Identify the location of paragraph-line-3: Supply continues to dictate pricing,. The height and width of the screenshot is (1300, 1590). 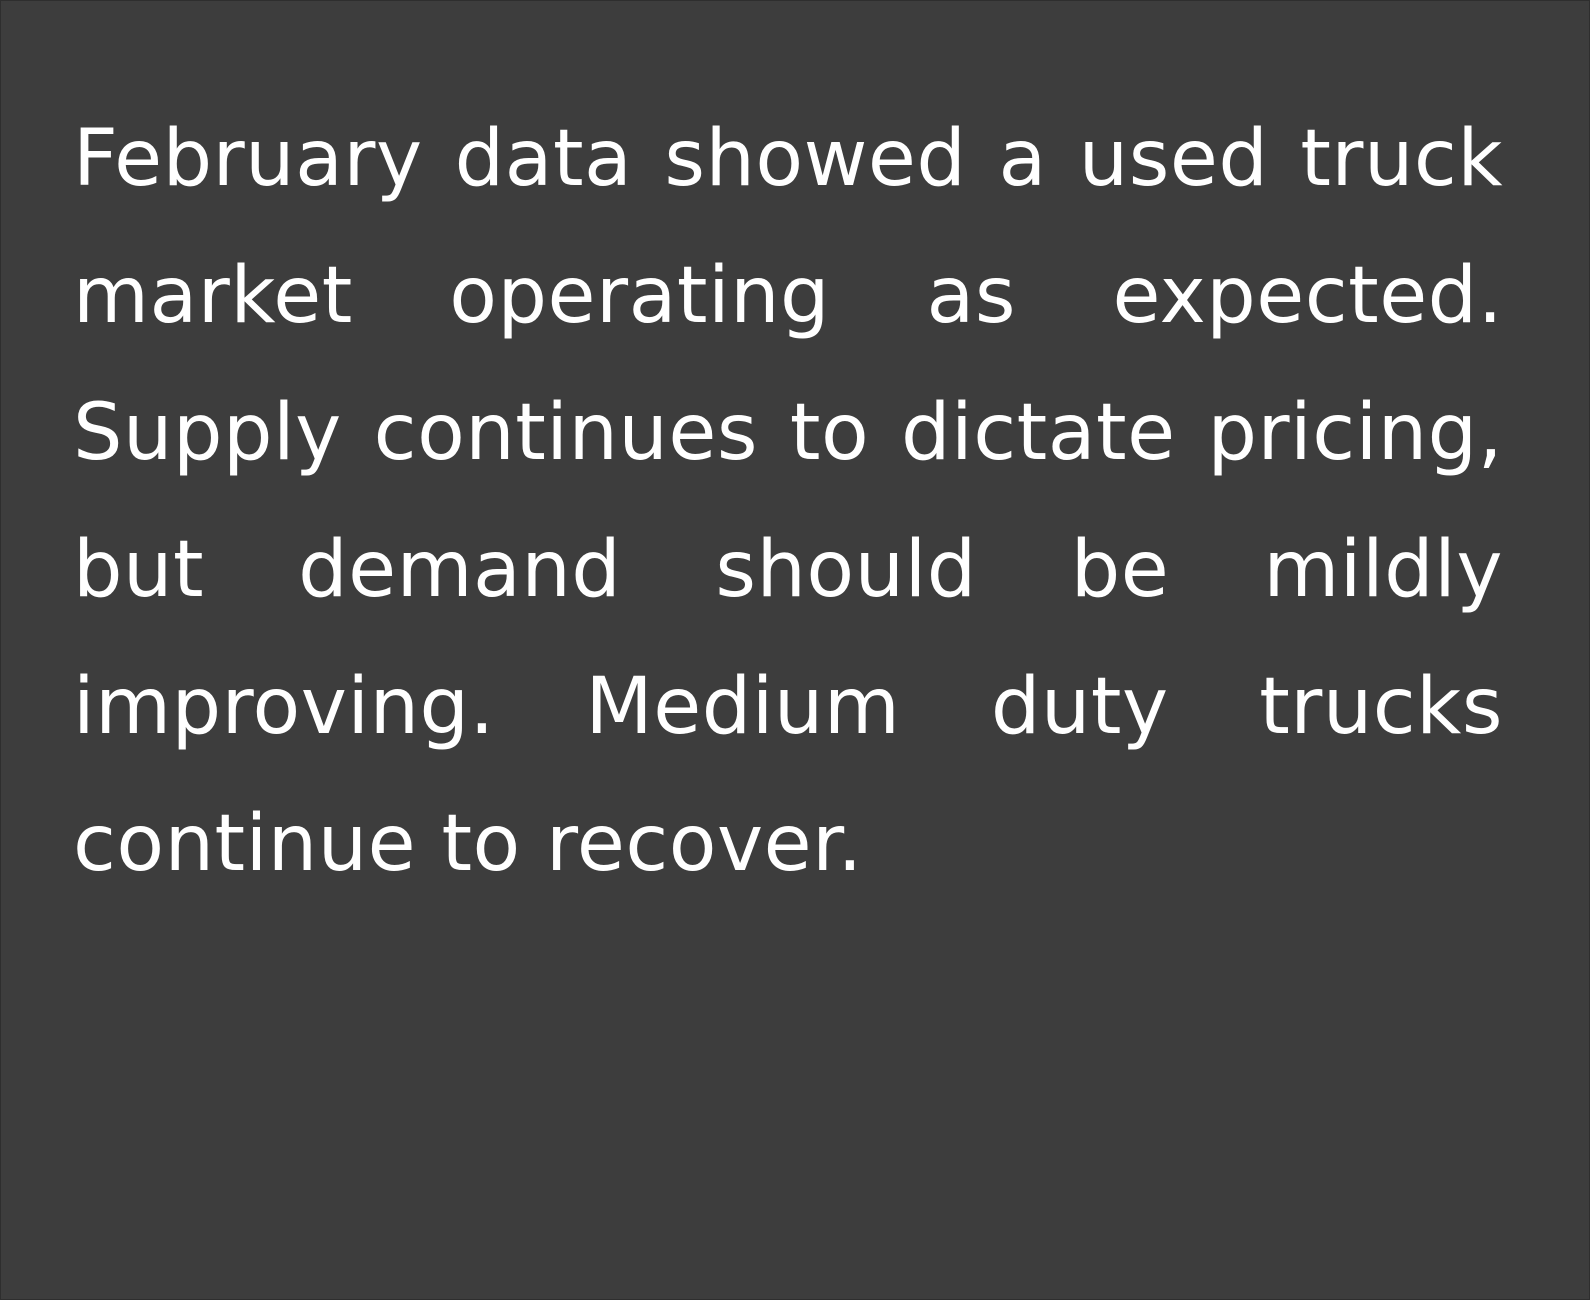
(788, 433).